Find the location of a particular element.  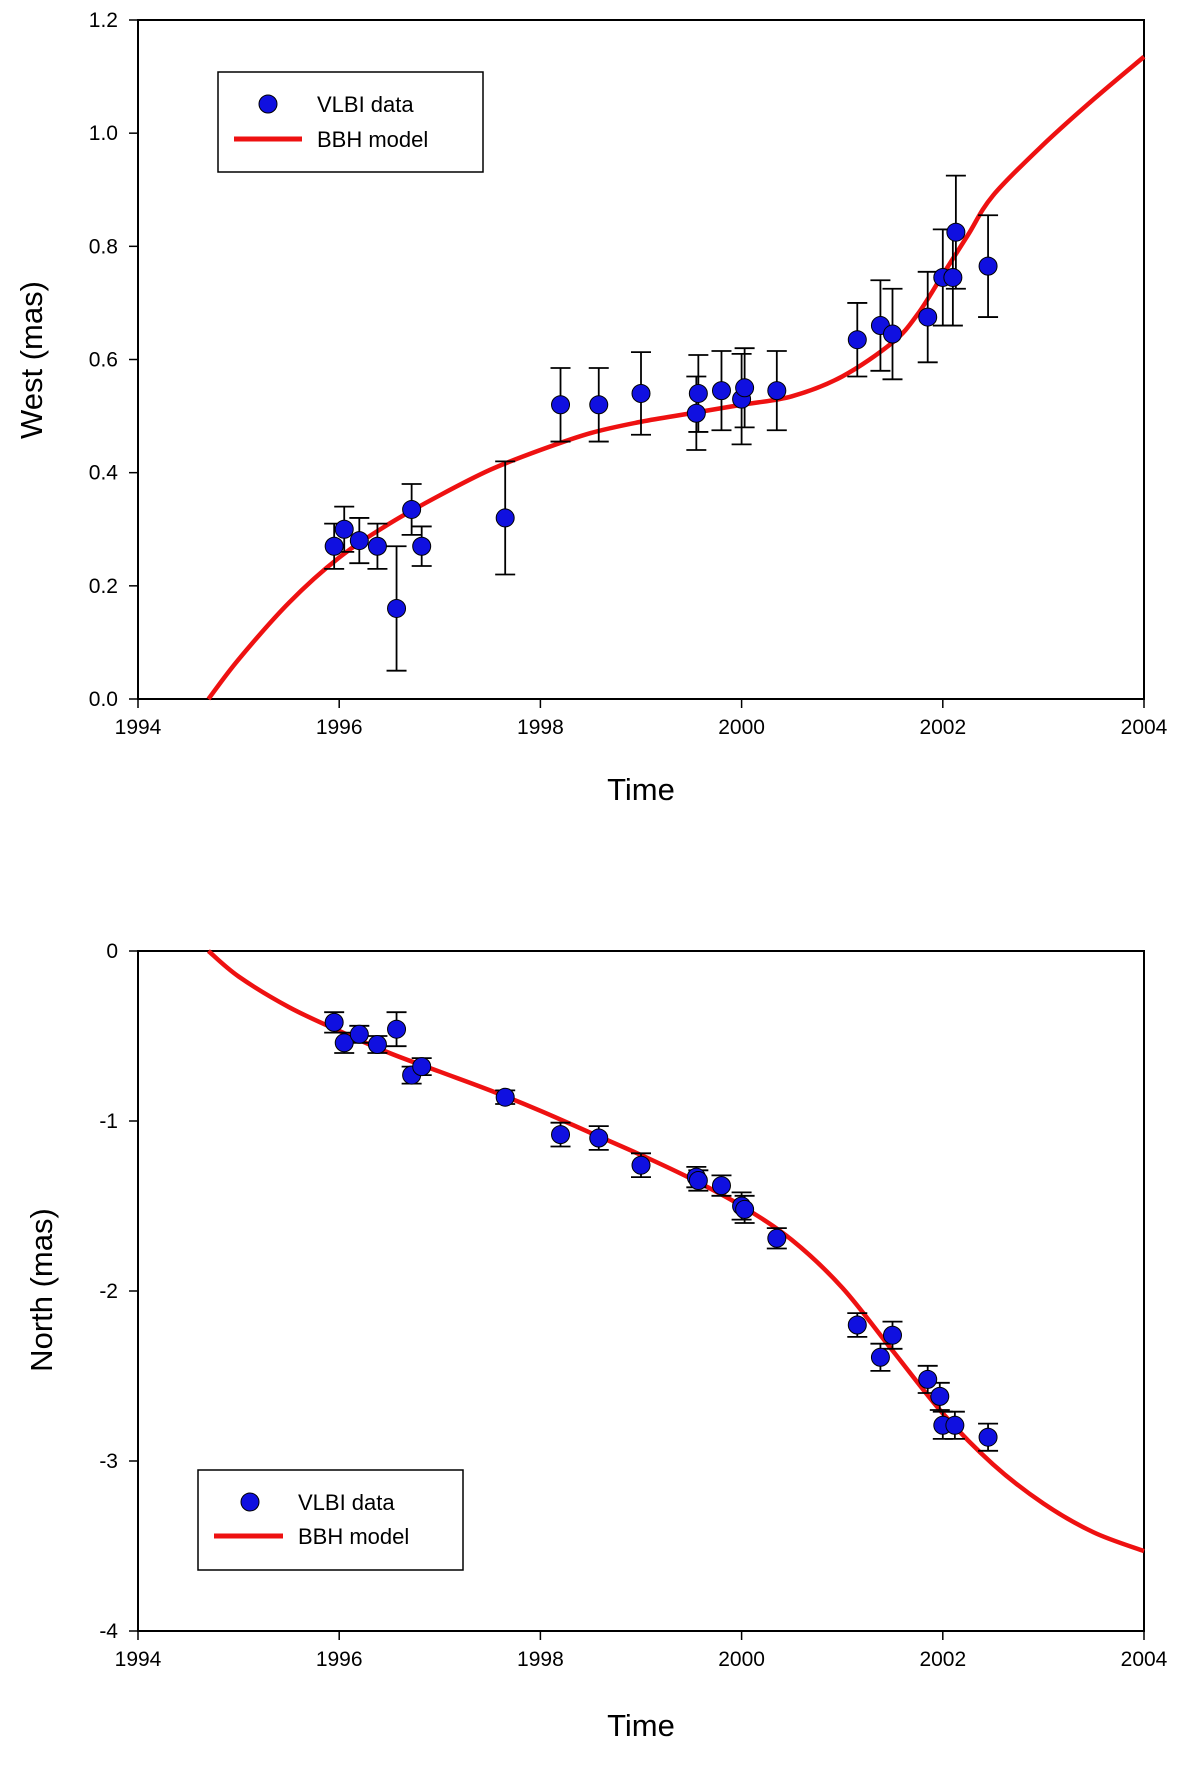

west-x-tick-label: 2004 is located at coordinates (1144, 727).